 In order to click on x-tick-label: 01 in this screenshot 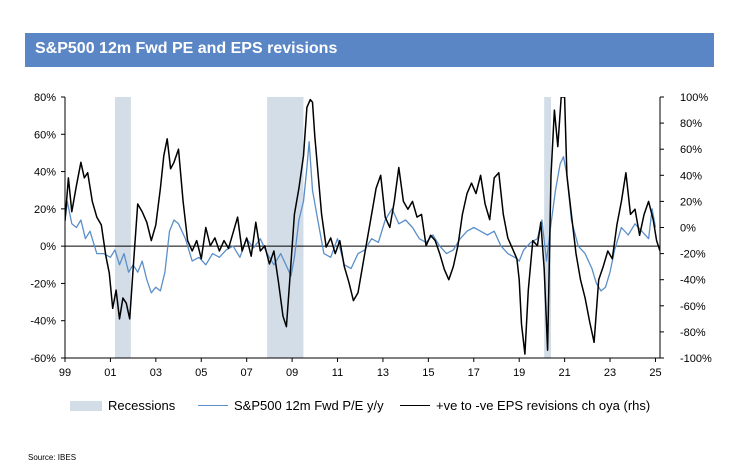, I will do `click(110, 373)`.